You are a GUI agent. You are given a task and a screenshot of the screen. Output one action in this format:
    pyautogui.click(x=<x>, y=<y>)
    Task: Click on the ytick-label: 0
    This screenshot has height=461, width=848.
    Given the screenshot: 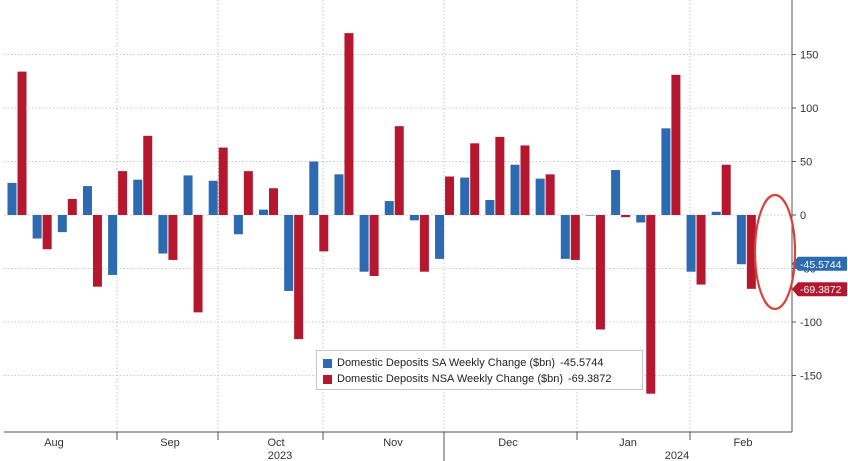 What is the action you would take?
    pyautogui.click(x=803, y=216)
    